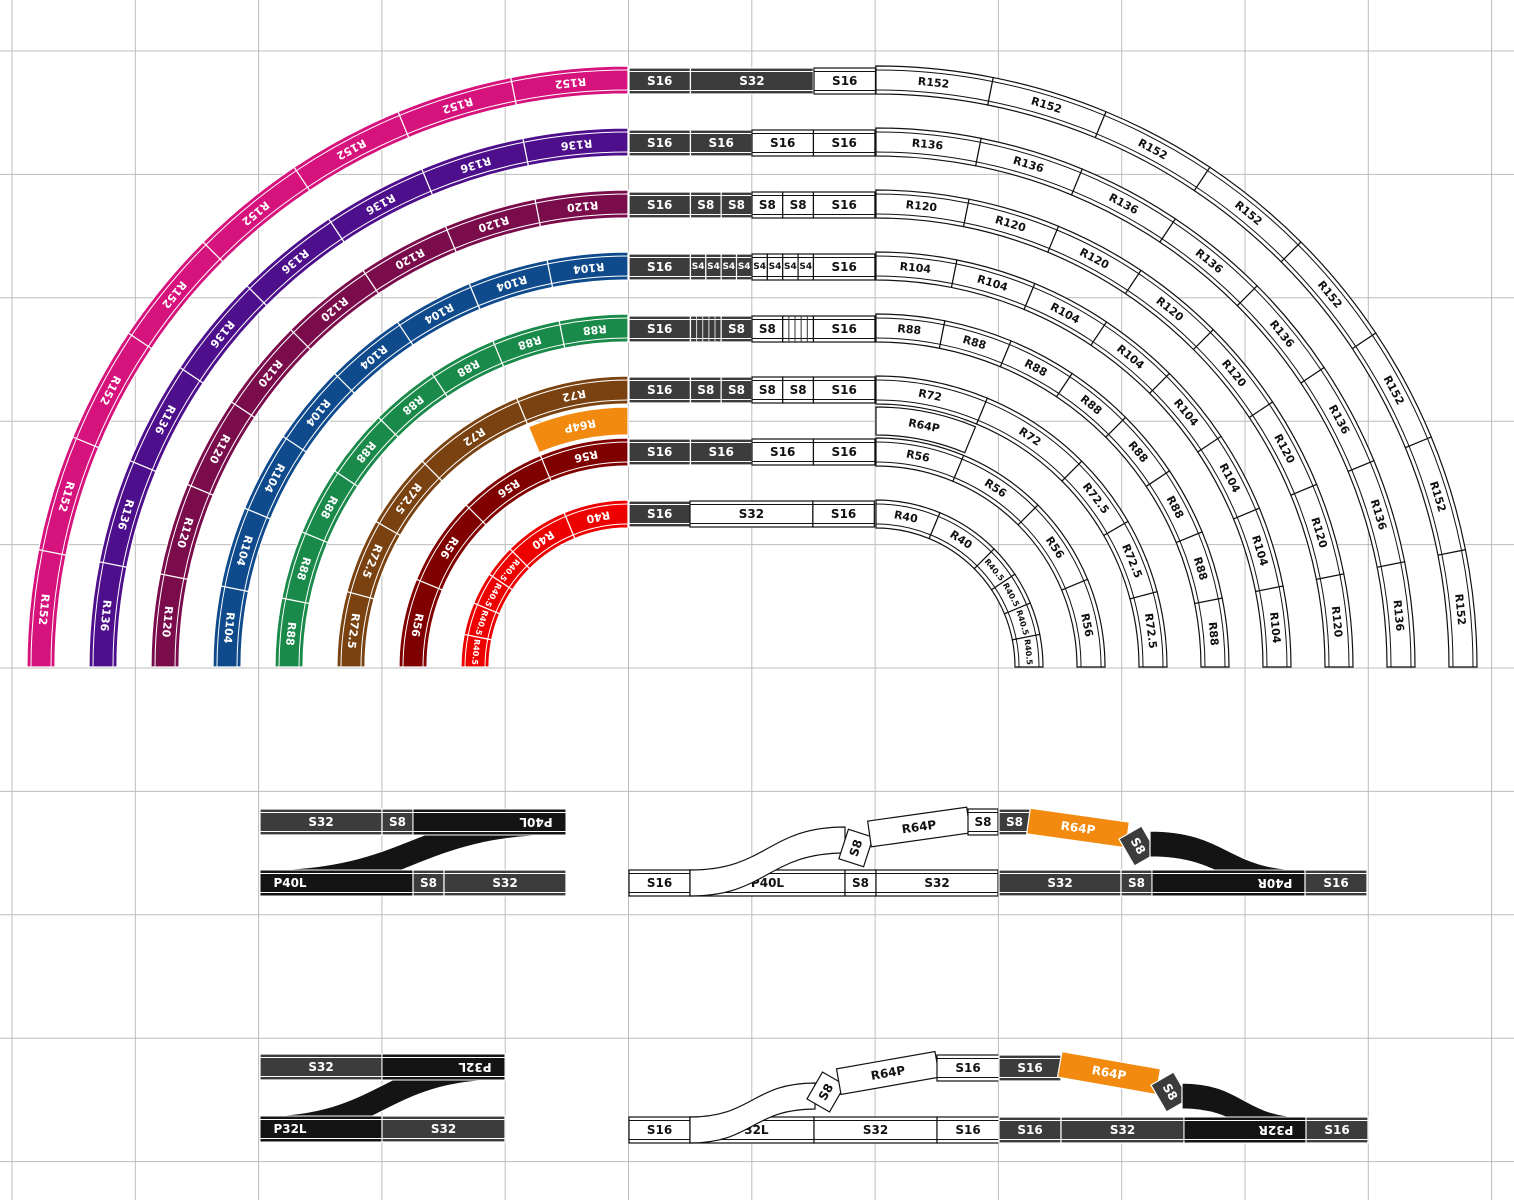 The image size is (1514, 1200). I want to click on straight-piece: S32, so click(937, 883).